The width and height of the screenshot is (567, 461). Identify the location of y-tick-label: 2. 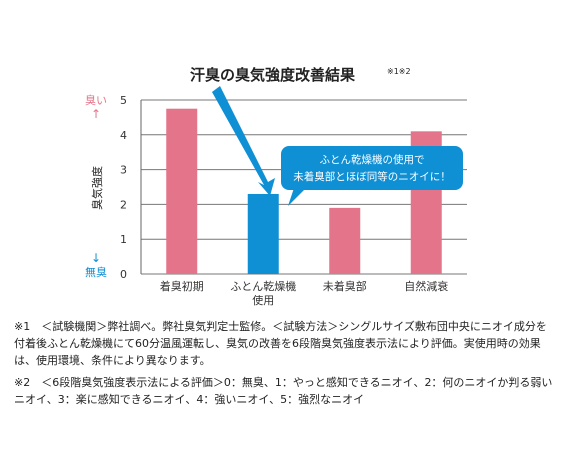
(123, 204).